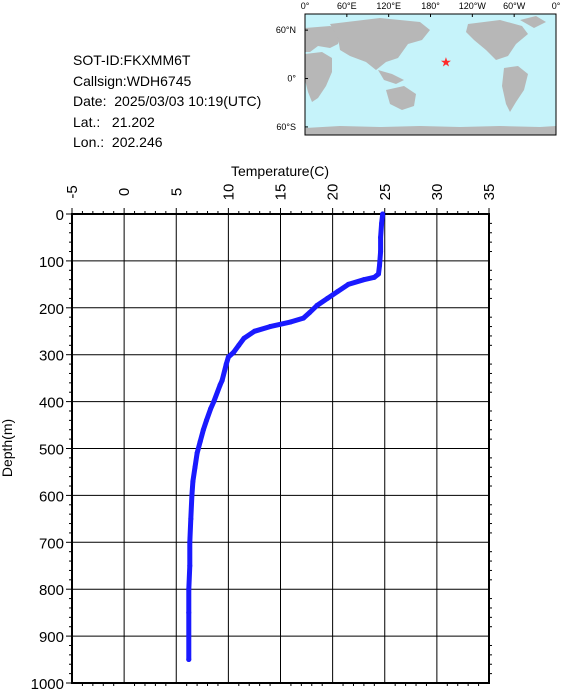 The width and height of the screenshot is (564, 690). Describe the element at coordinates (176, 192) in the screenshot. I see `x-tick-label: 5` at that location.